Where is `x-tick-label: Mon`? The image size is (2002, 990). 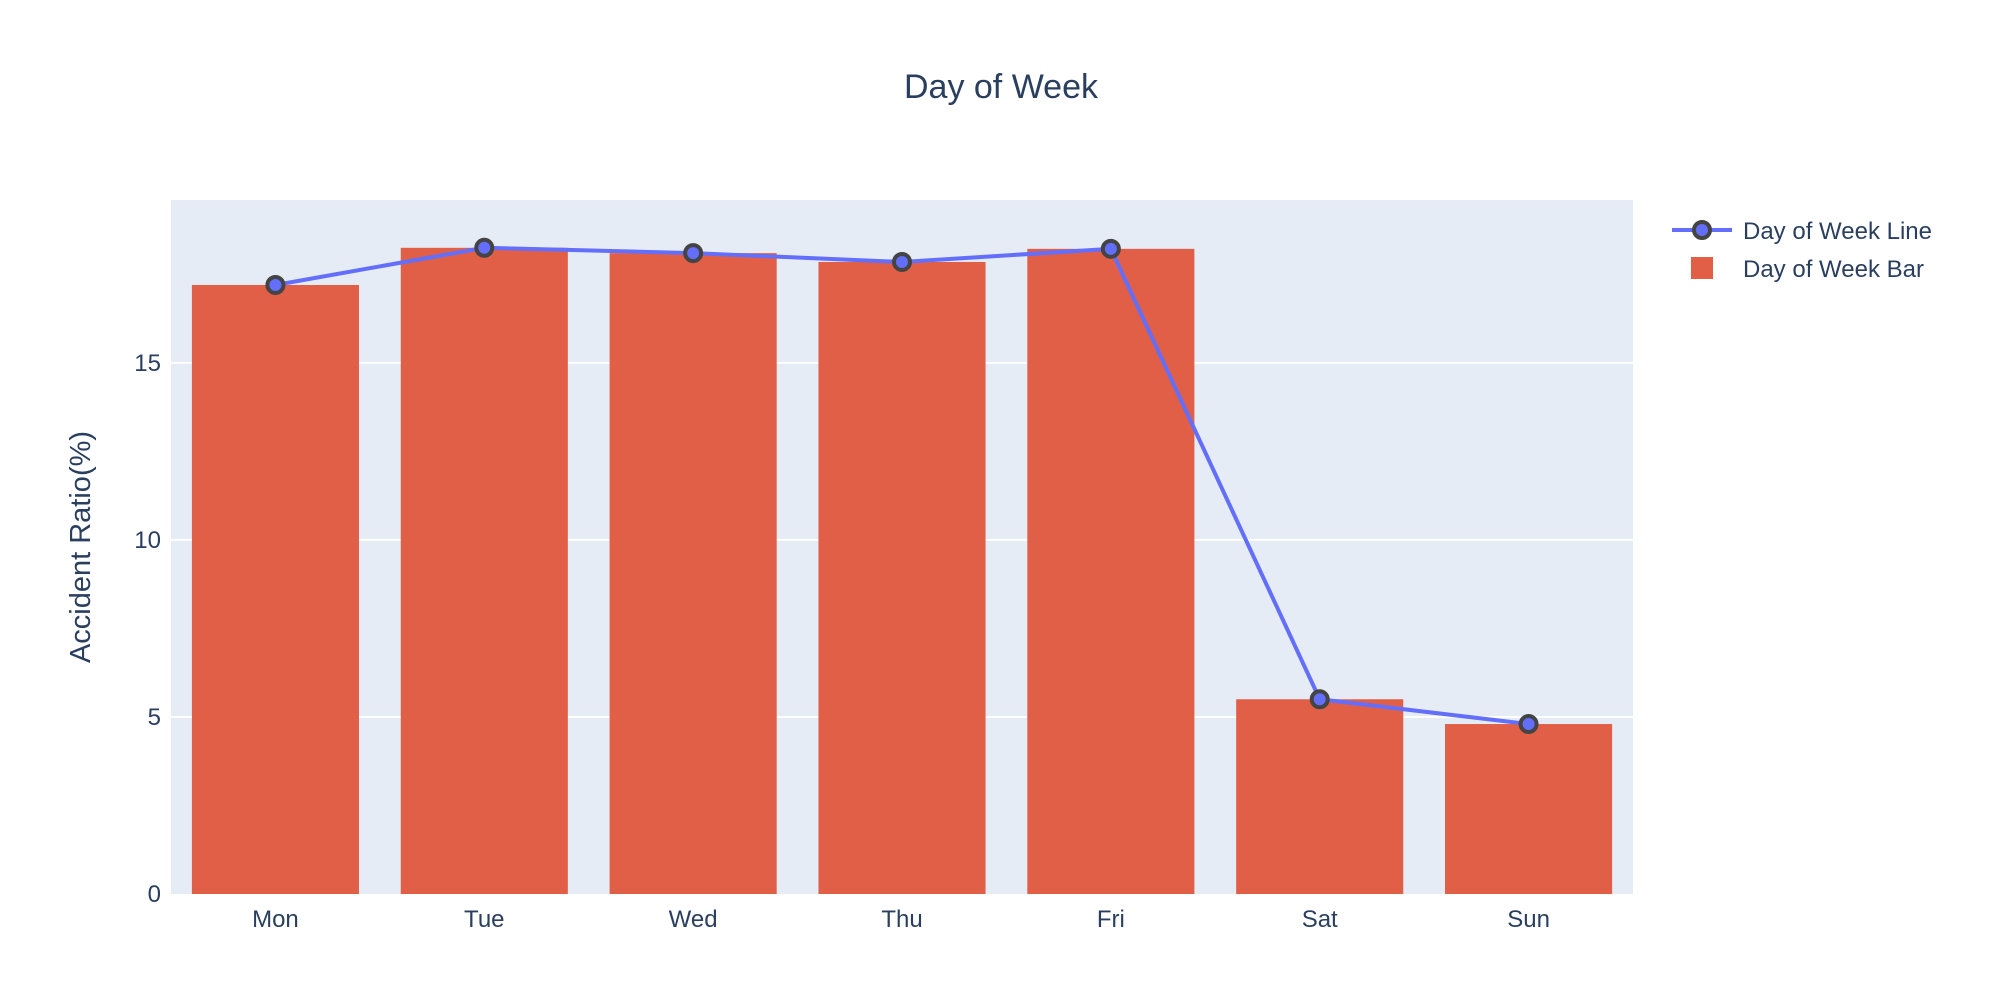
x-tick-label: Mon is located at coordinates (275, 919).